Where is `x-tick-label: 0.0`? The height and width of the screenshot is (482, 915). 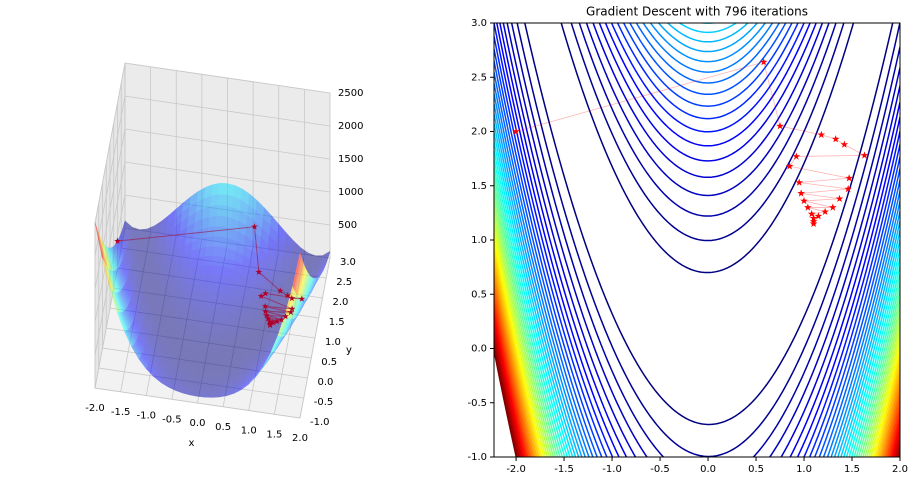 x-tick-label: 0.0 is located at coordinates (198, 423).